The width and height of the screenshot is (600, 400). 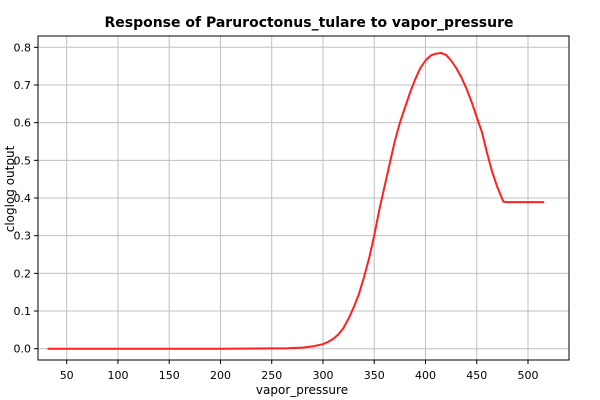 What do you see at coordinates (169, 375) in the screenshot?
I see `x-tick-label: 150` at bounding box center [169, 375].